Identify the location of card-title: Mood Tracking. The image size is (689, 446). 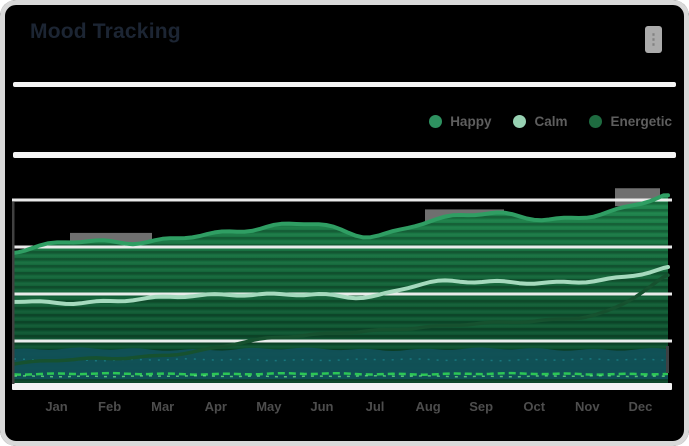
(105, 31).